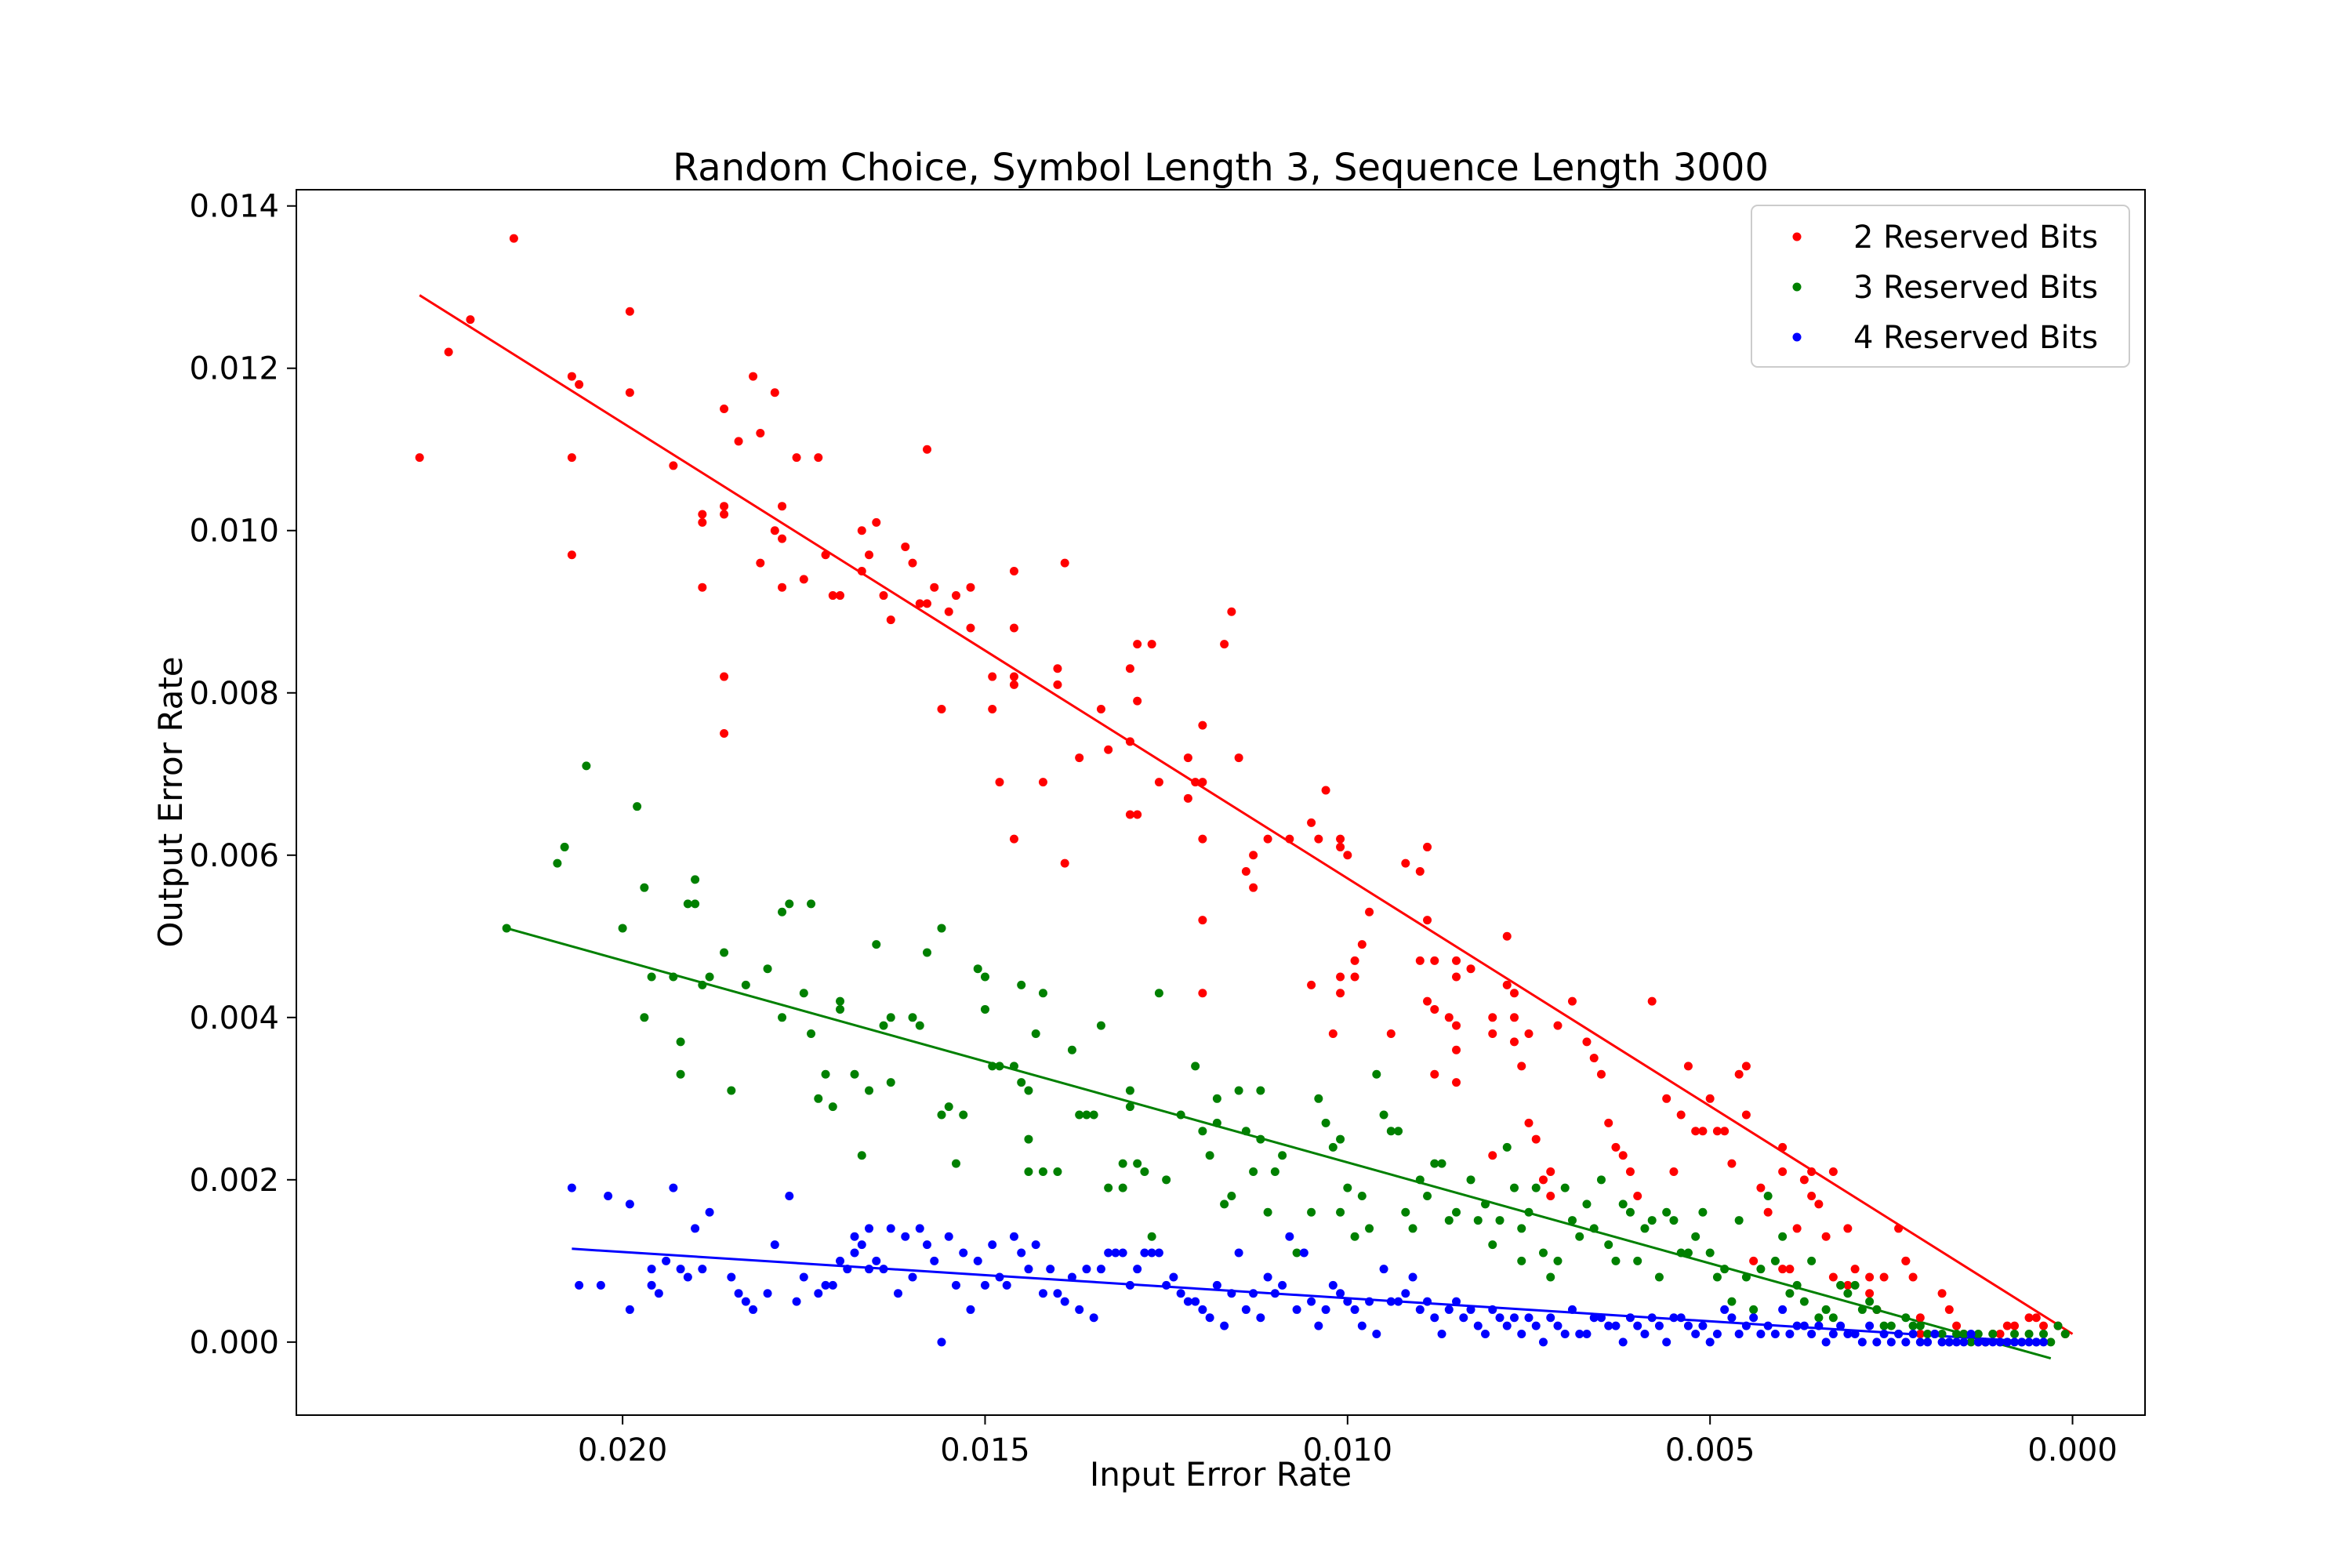 This screenshot has height=1568, width=2352. Describe the element at coordinates (1348, 1450) in the screenshot. I see `x-tick-label: 0.010` at that location.